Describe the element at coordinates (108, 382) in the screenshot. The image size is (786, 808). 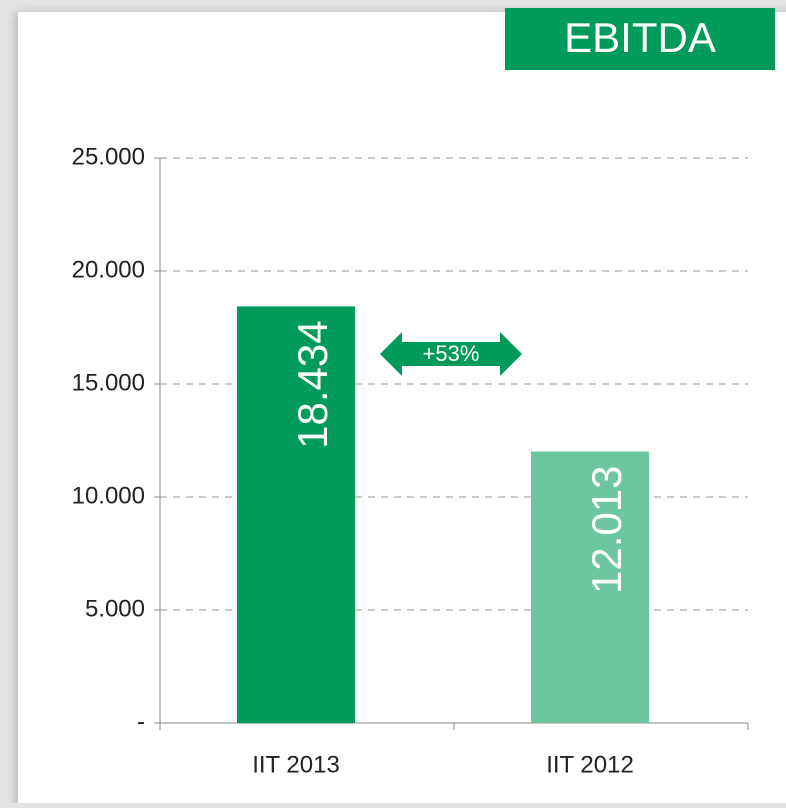
I see `y-tick-label: 15.000` at that location.